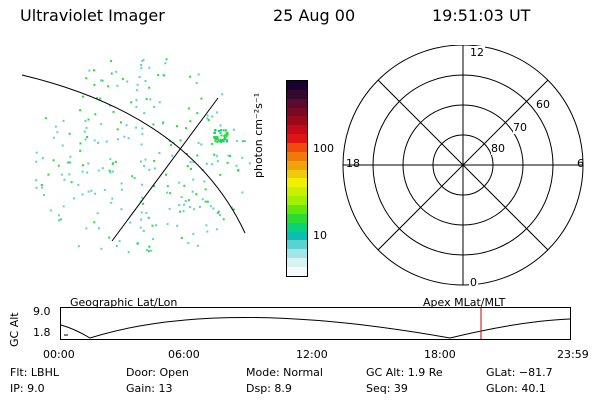 This screenshot has height=400, width=600. I want to click on orbit-y-axis-label: GC Alt, so click(14, 329).